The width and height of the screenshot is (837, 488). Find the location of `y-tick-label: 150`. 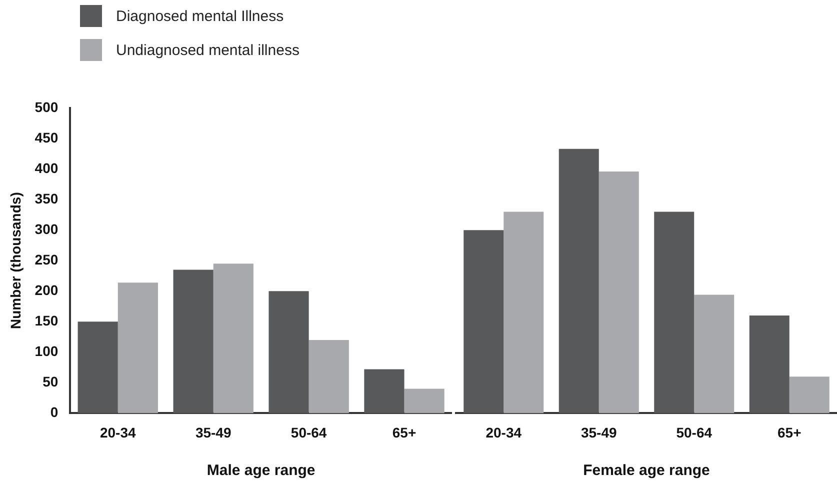

y-tick-label: 150 is located at coordinates (46, 320).